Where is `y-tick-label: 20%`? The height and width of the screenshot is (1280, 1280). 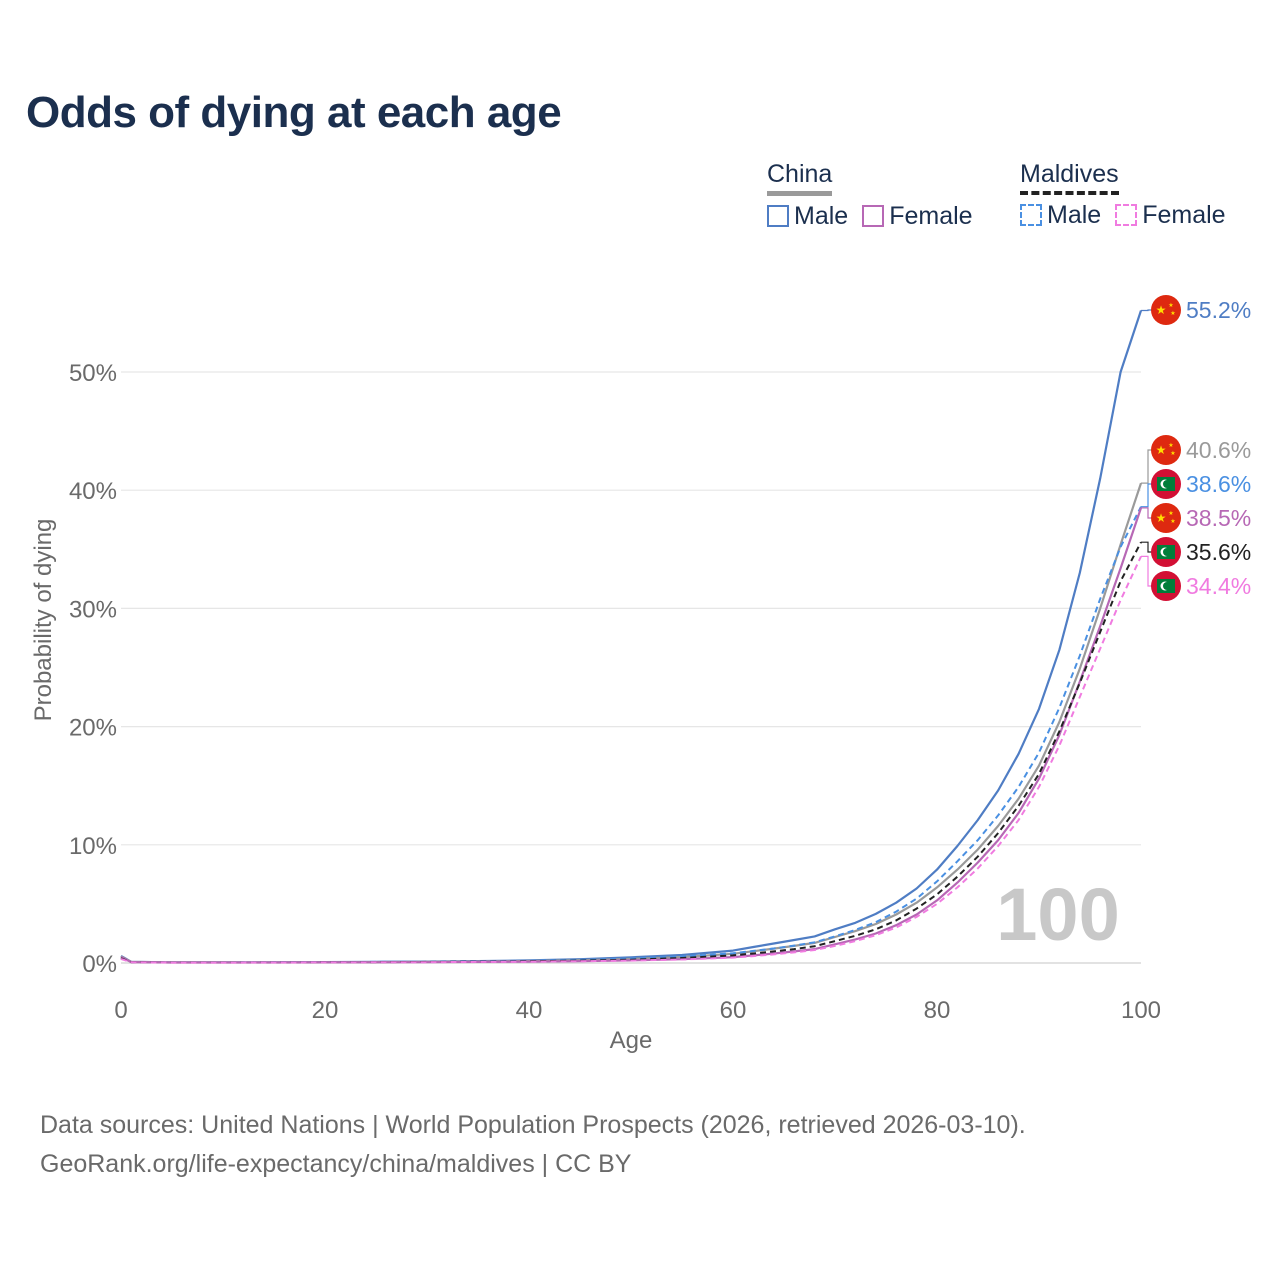 y-tick-label: 20% is located at coordinates (93, 728).